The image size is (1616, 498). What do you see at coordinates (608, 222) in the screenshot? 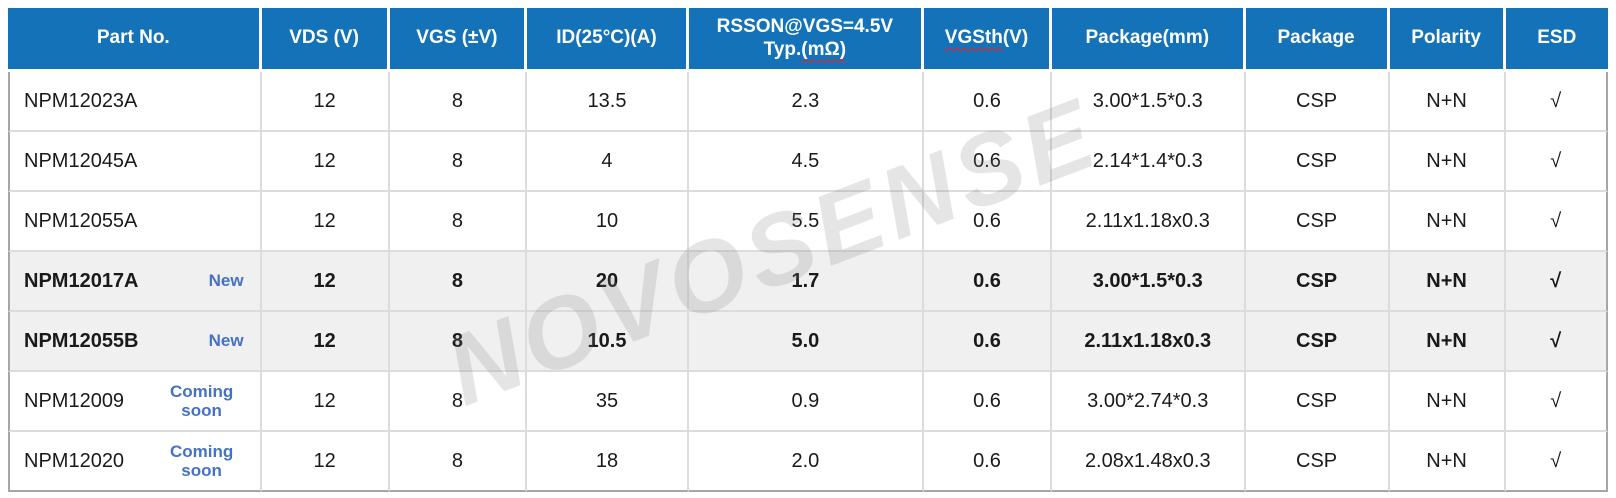
I see `id-value: 10` at bounding box center [608, 222].